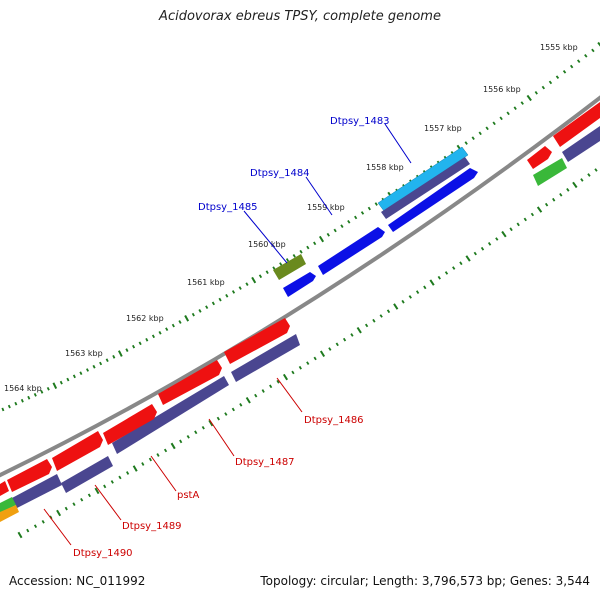 The image size is (600, 600). I want to click on gene-block-orange-edge, so click(9, 513).